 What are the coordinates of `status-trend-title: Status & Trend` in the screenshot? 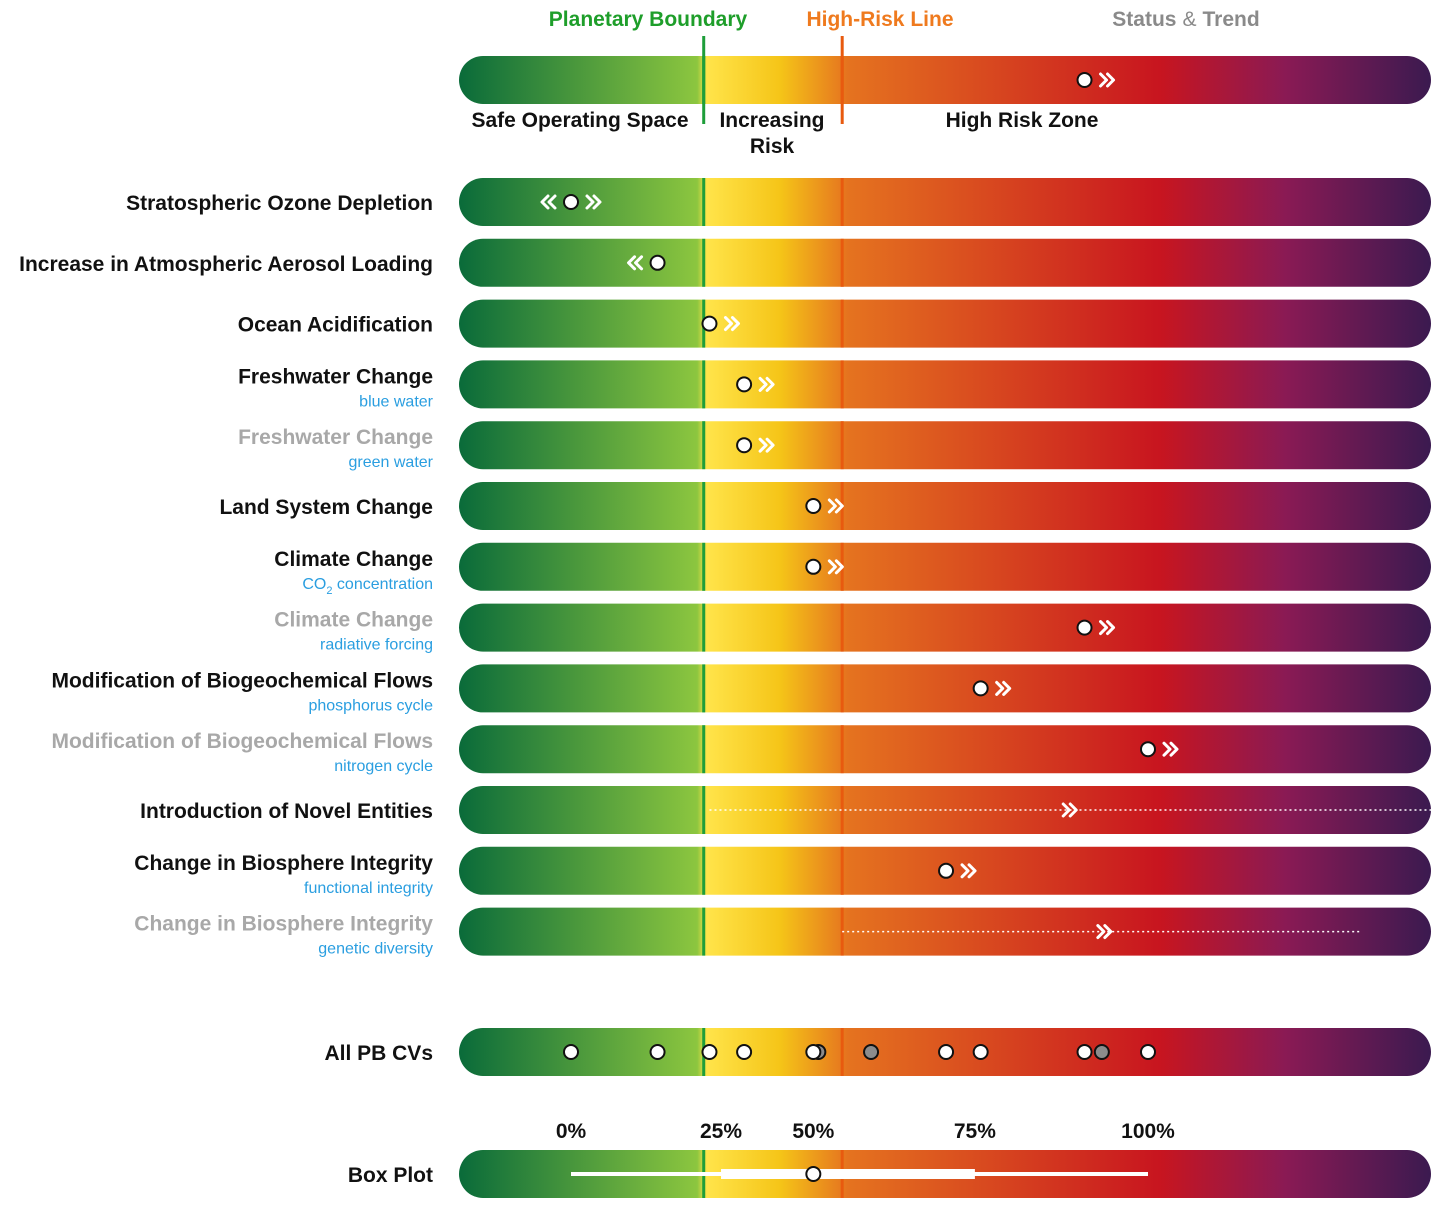 It's located at (1185, 19).